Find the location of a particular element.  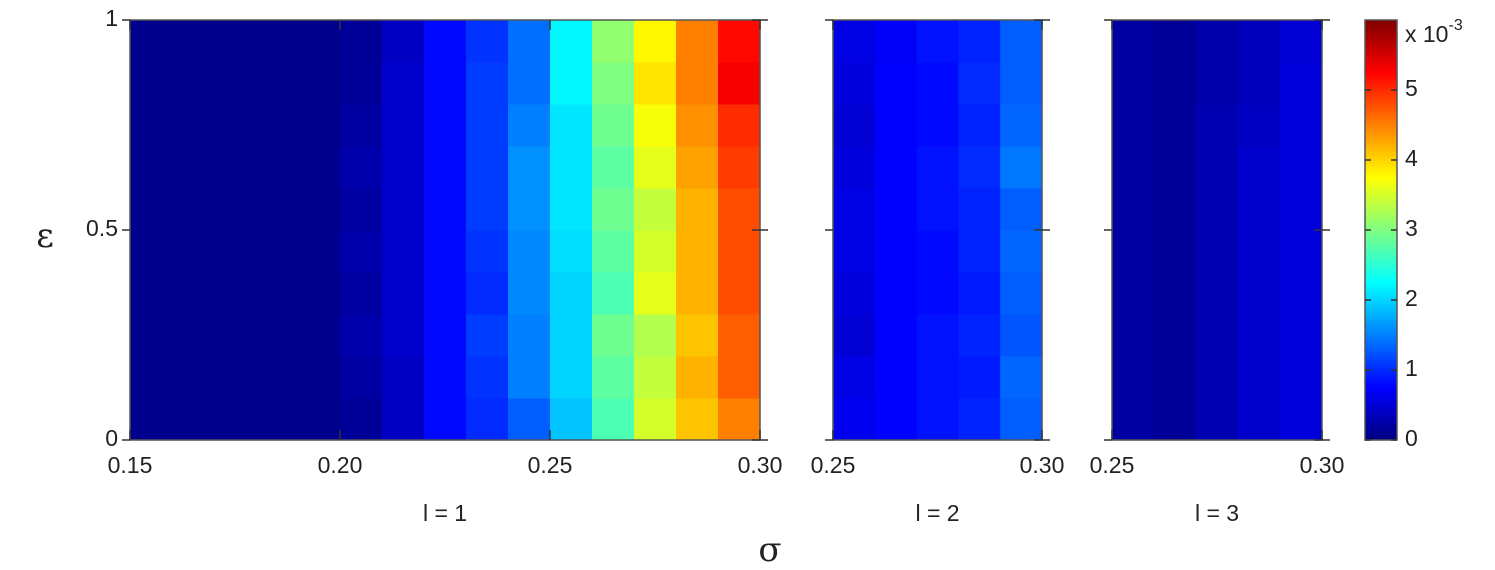

colorbar-tick-label: 0 is located at coordinates (1411, 438).